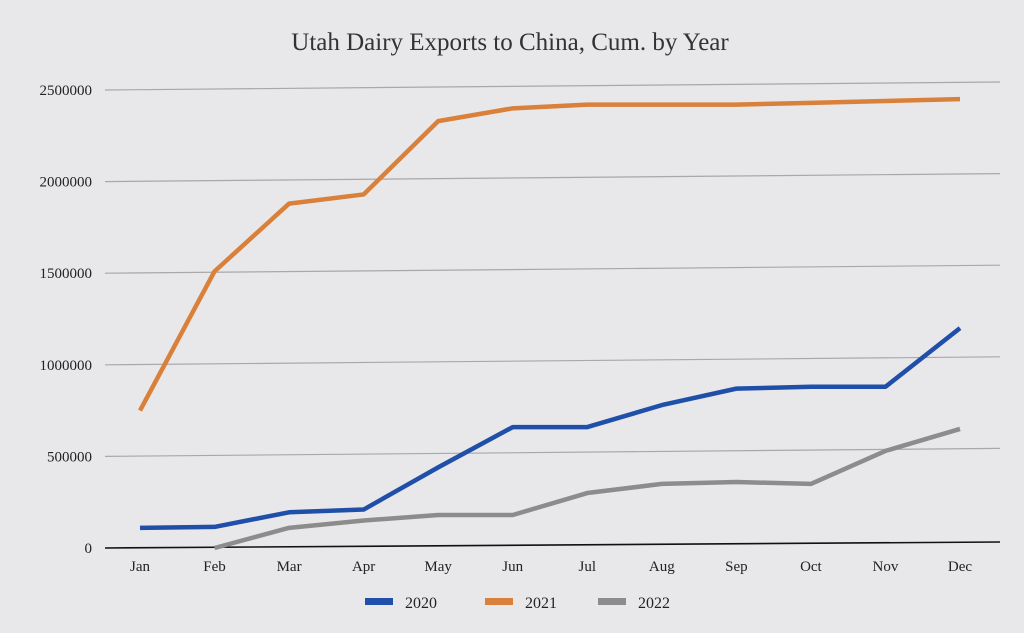 The image size is (1024, 633). I want to click on x-tick-label: Mar, so click(289, 567).